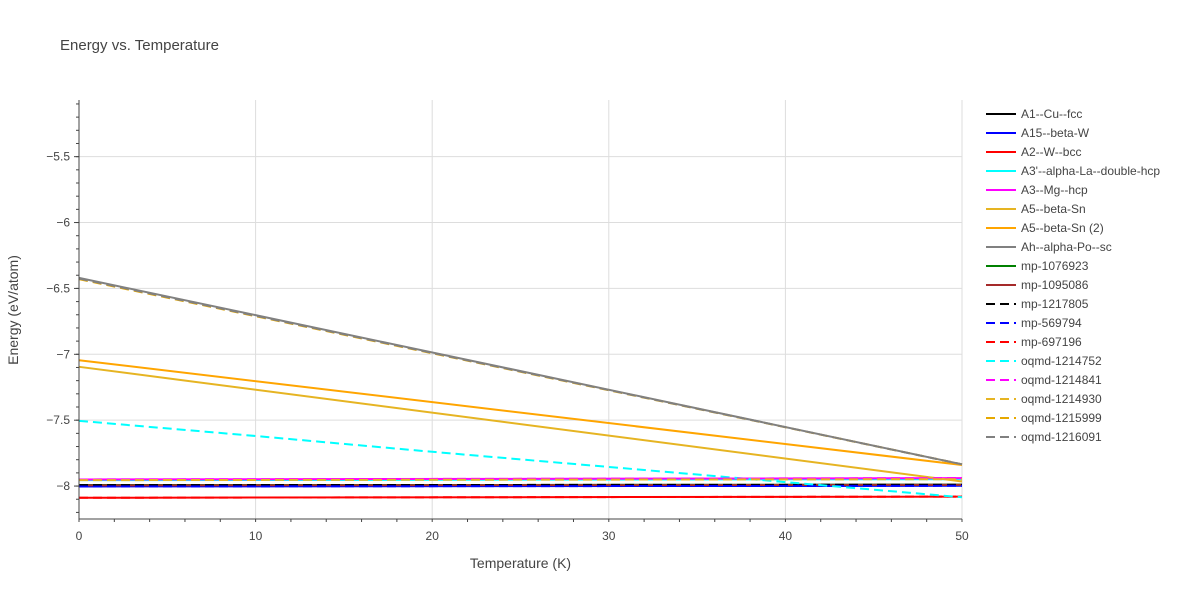  I want to click on legend-item: A5--beta-Sn (2), so click(1045, 228).